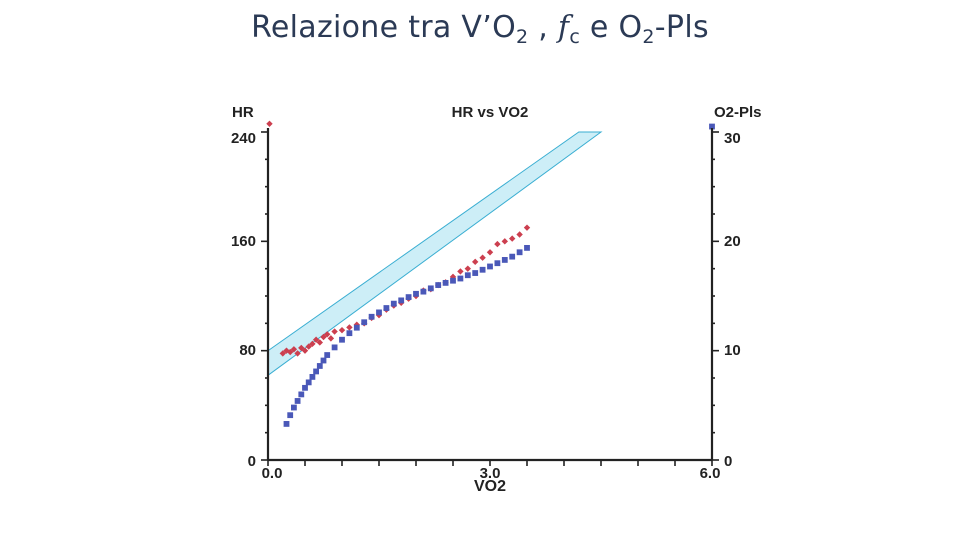 The image size is (960, 540). Describe the element at coordinates (522, 37) in the screenshot. I see `title-subscript-1: 2` at that location.